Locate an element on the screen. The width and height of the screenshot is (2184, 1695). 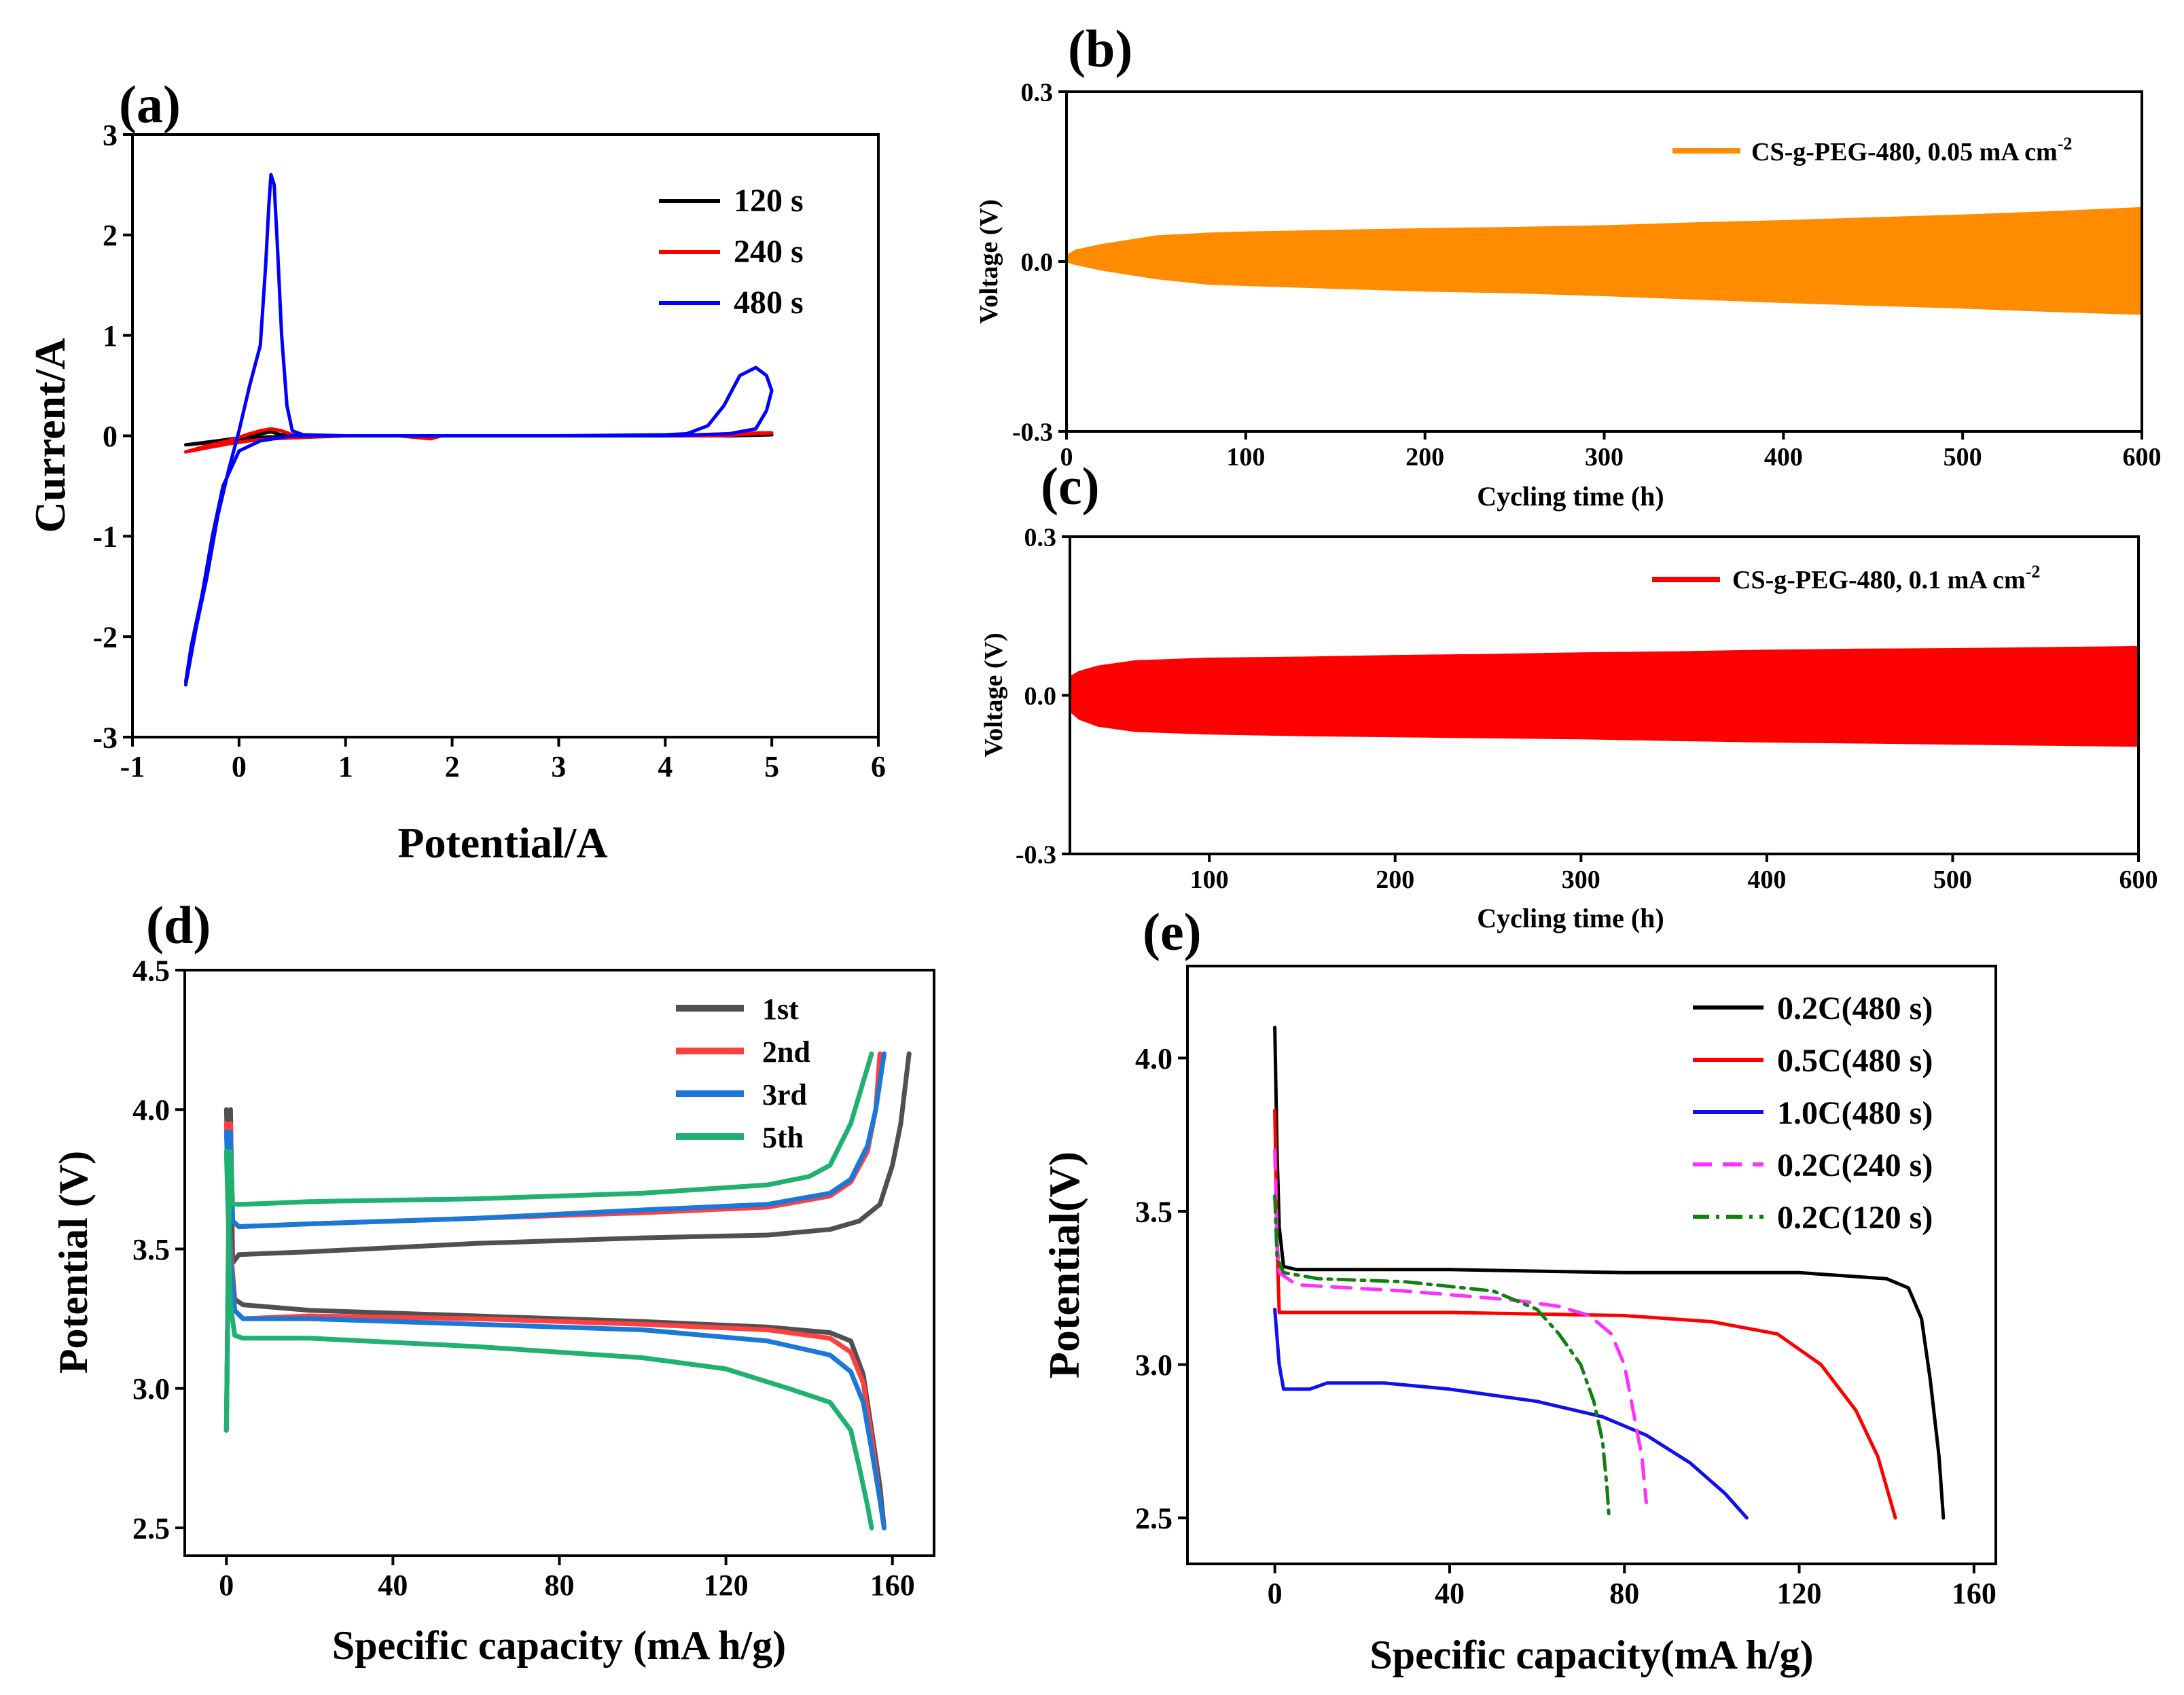
panel-a-legend: 120 s 240 s 480 s is located at coordinates (731, 252).